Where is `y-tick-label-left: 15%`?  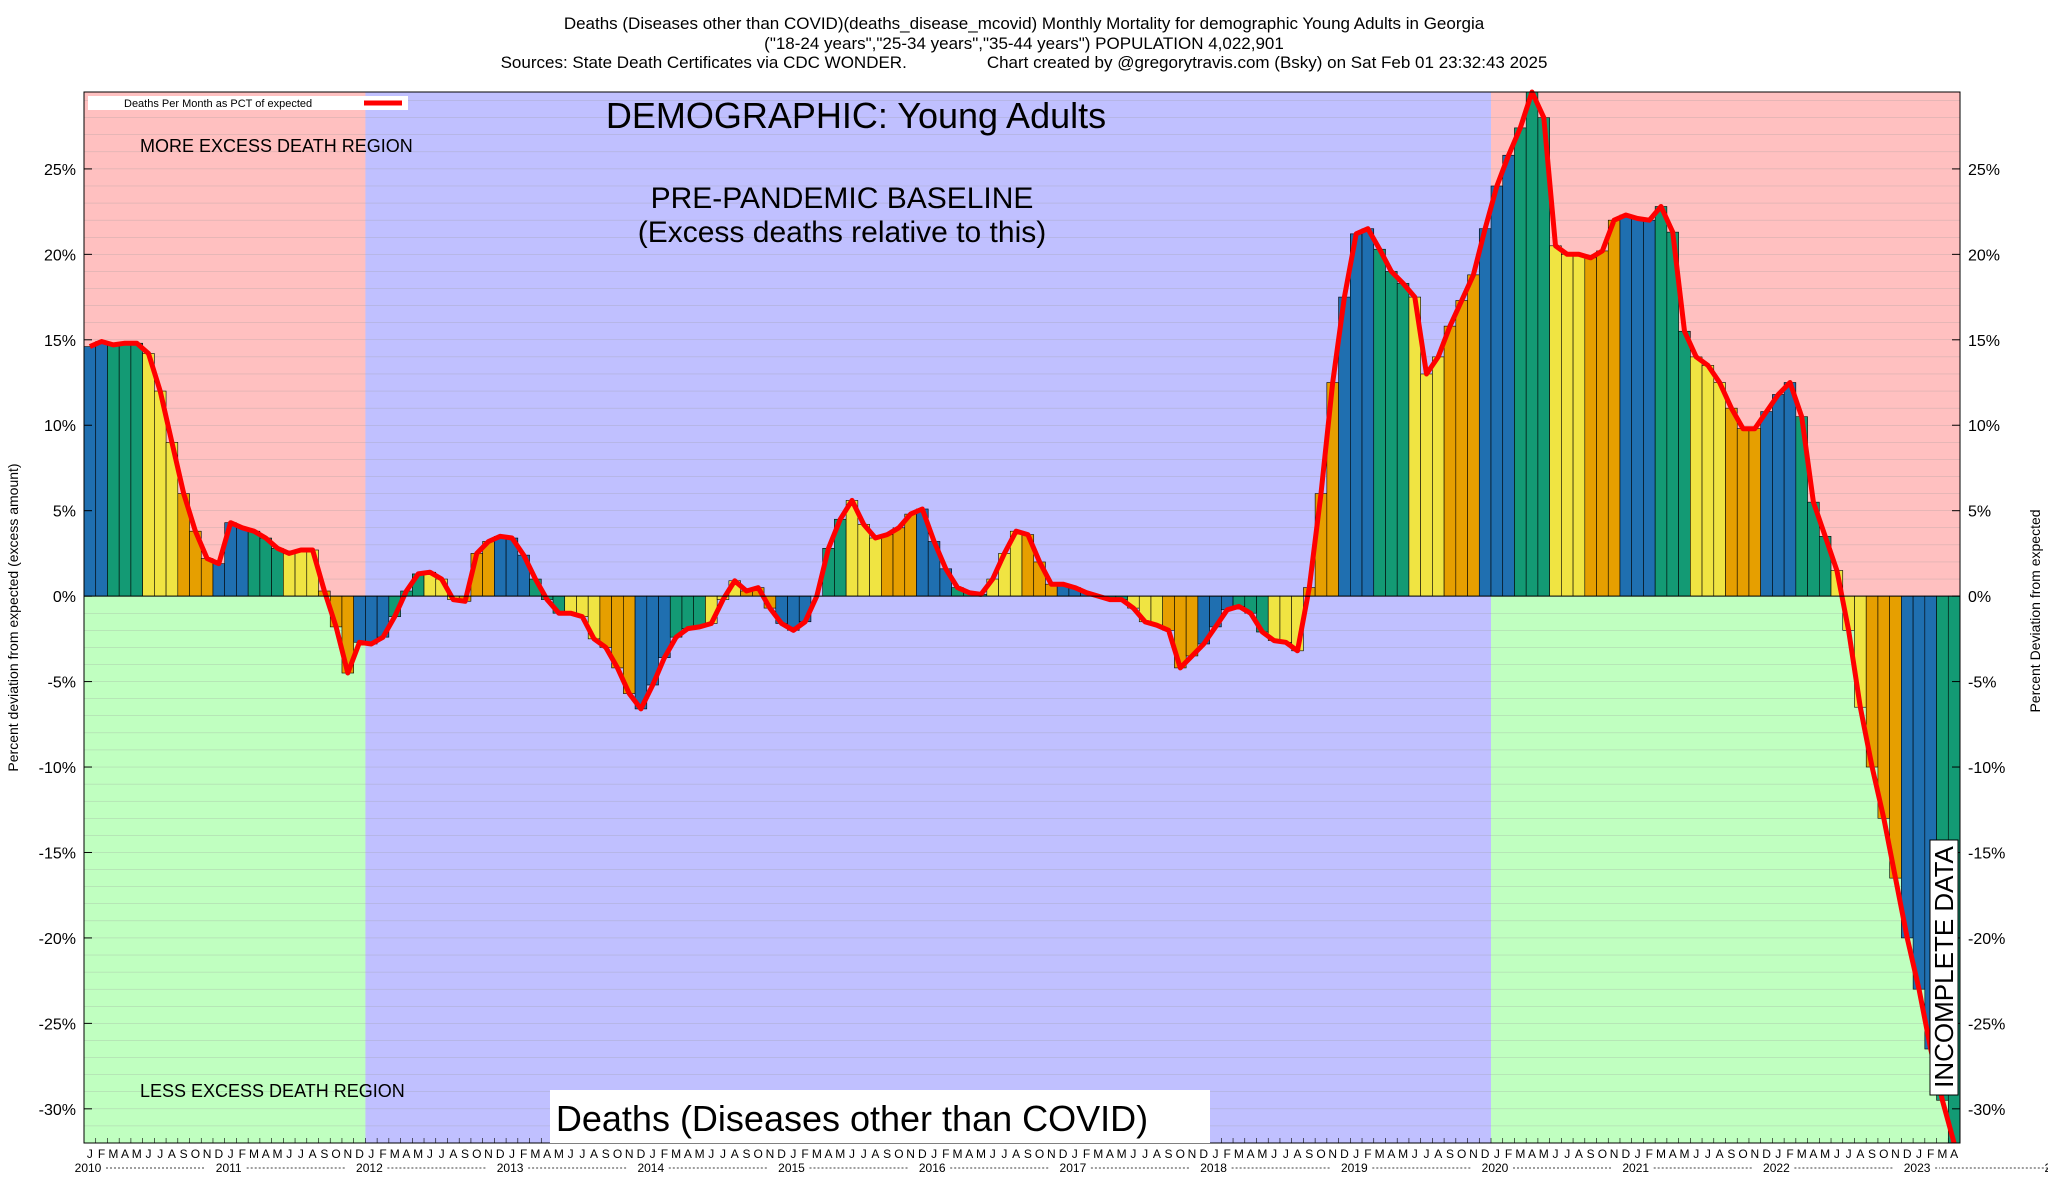
y-tick-label-left: 15% is located at coordinates (60, 341).